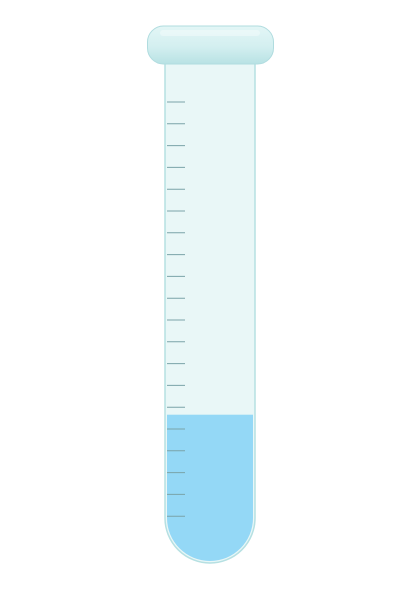 The width and height of the screenshot is (420, 596). Describe the element at coordinates (210, 33) in the screenshot. I see `rim-highlight` at that location.